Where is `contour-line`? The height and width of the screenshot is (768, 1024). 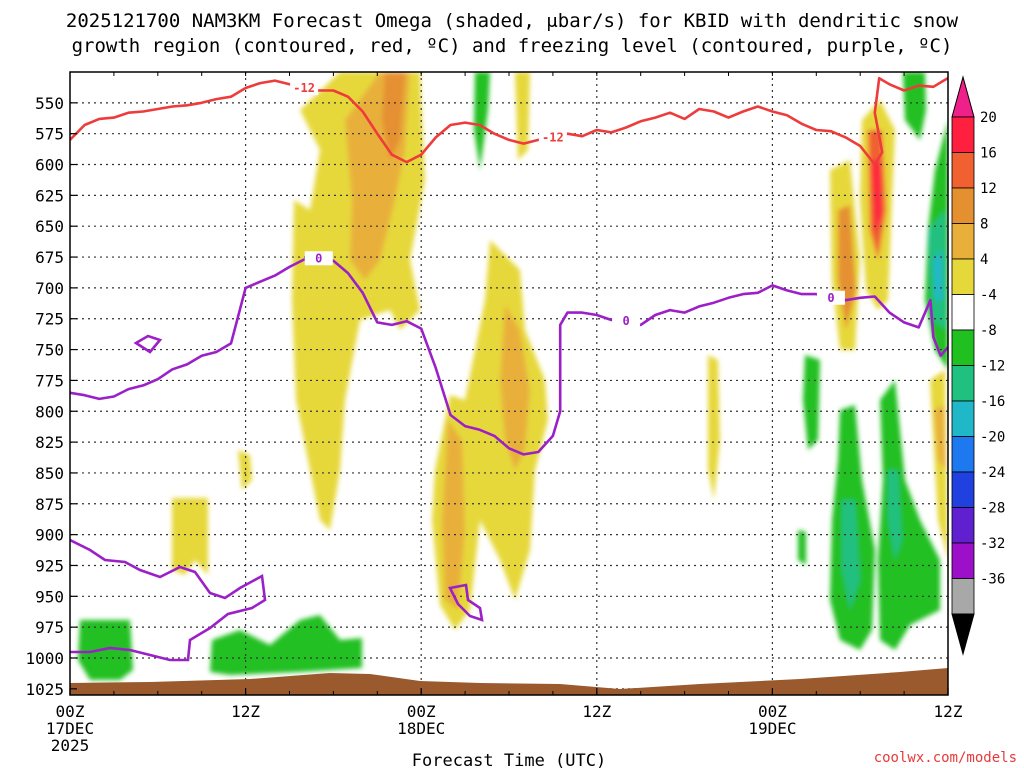
contour-line is located at coordinates (509, 121).